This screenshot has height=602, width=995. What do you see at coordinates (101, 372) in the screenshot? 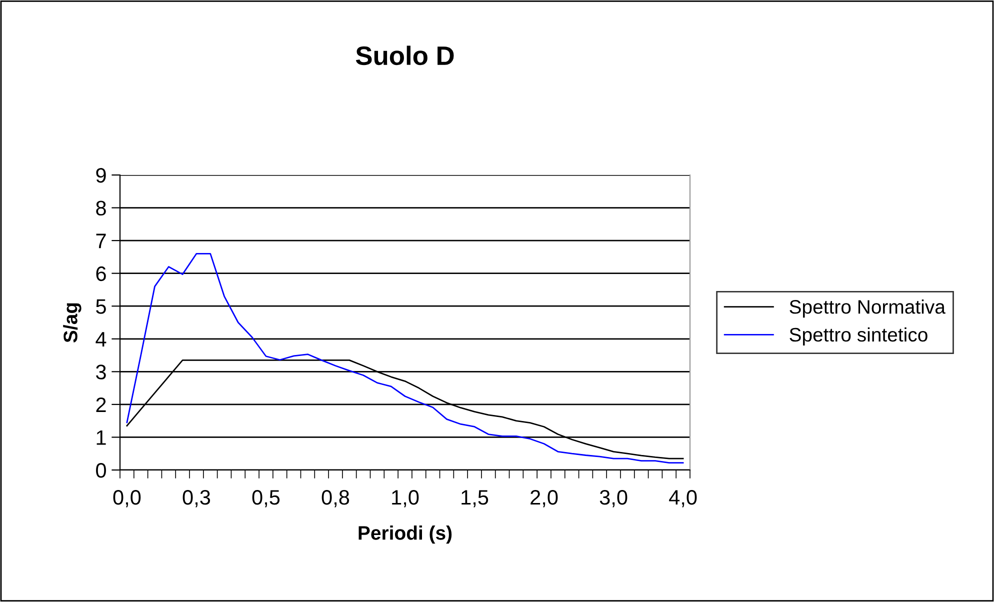
I see `y-tick-label: 3` at bounding box center [101, 372].